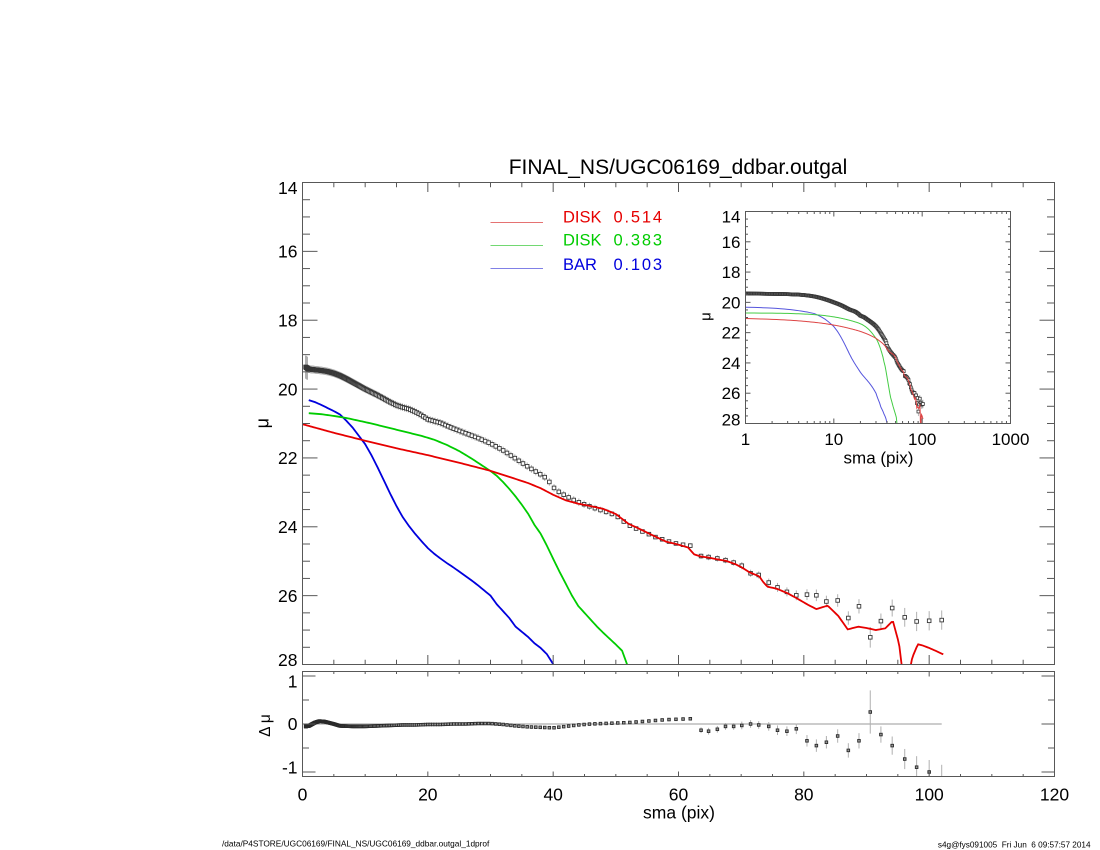 The height and width of the screenshot is (850, 1100). Describe the element at coordinates (1011, 439) in the screenshot. I see `svg-text: 1000` at that location.